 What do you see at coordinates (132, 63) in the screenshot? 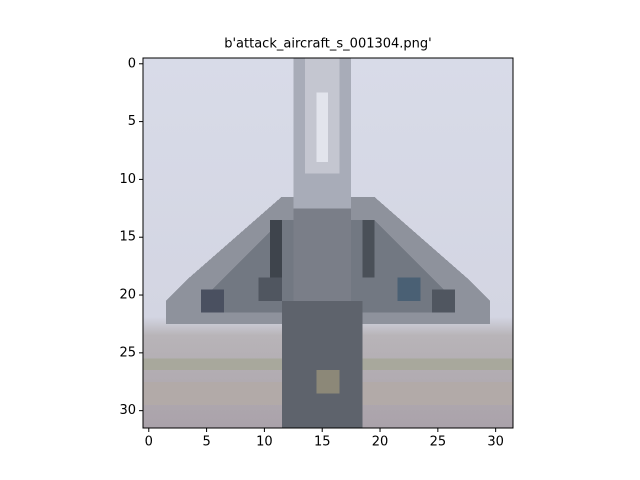
I see `y-tick-label: 0` at bounding box center [132, 63].